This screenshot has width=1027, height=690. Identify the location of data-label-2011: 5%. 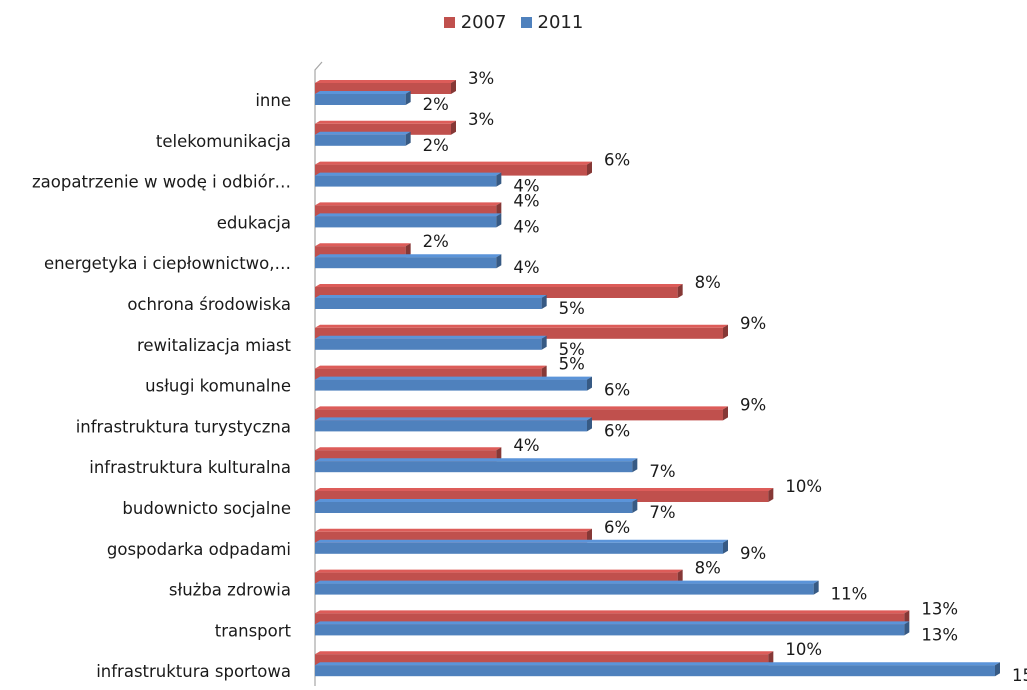
(572, 308).